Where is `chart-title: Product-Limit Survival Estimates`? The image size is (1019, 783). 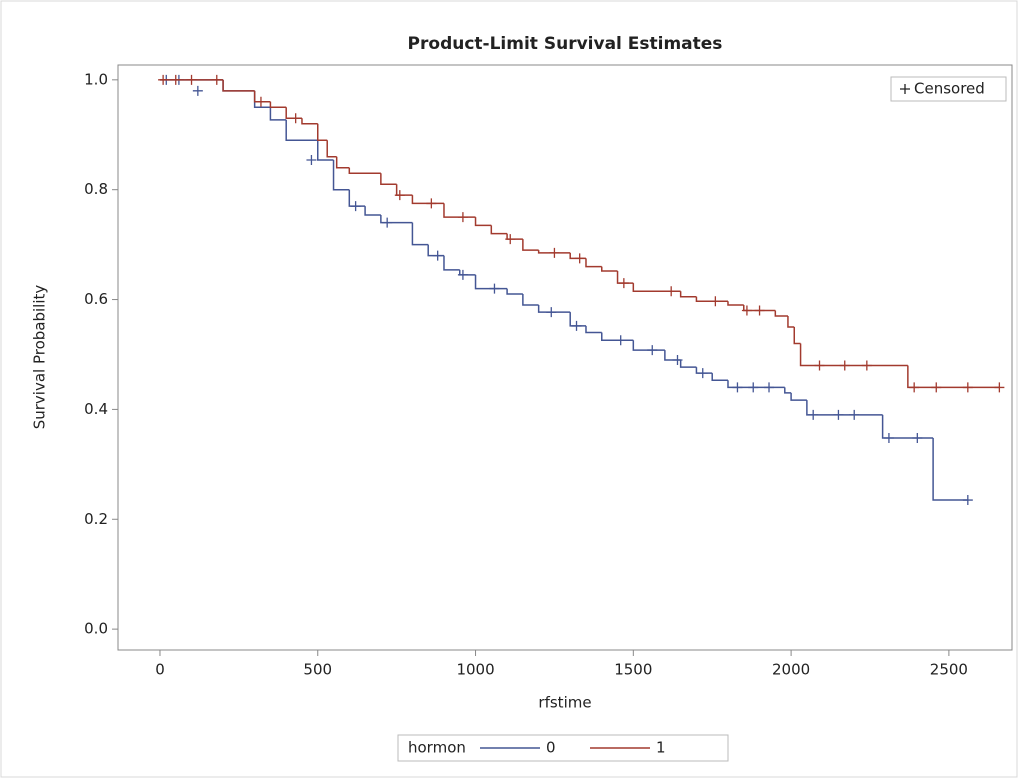 chart-title: Product-Limit Survival Estimates is located at coordinates (565, 44).